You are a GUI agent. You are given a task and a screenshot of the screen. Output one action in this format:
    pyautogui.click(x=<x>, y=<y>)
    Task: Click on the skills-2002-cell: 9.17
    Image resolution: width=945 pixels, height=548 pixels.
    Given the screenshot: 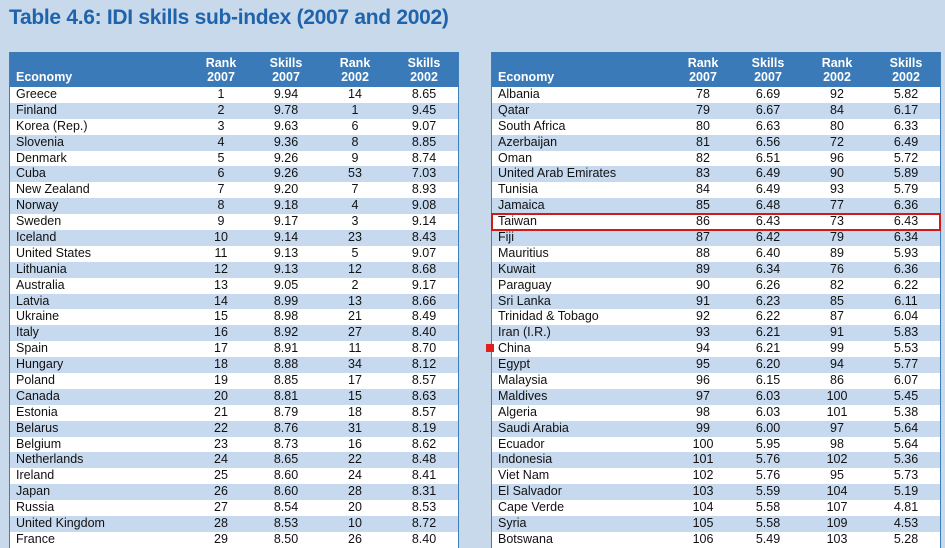 What is the action you would take?
    pyautogui.click(x=424, y=284)
    